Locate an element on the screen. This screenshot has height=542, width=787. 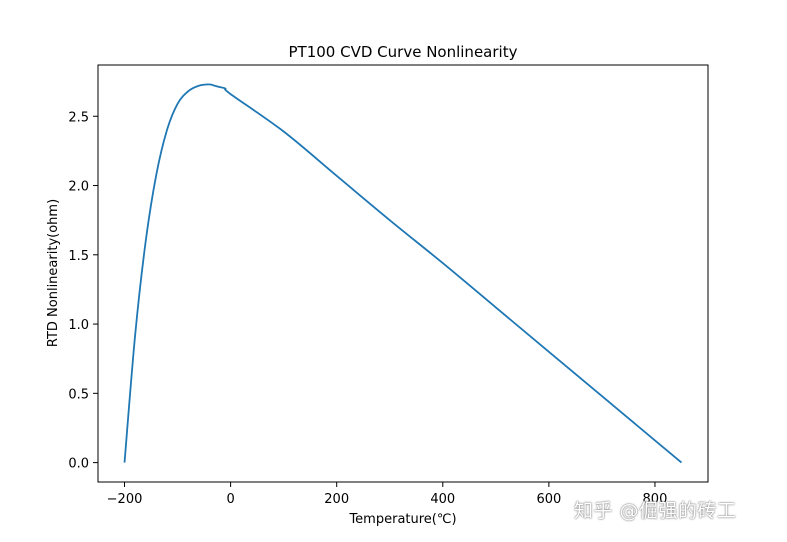
x-tick-label: 600 is located at coordinates (548, 499).